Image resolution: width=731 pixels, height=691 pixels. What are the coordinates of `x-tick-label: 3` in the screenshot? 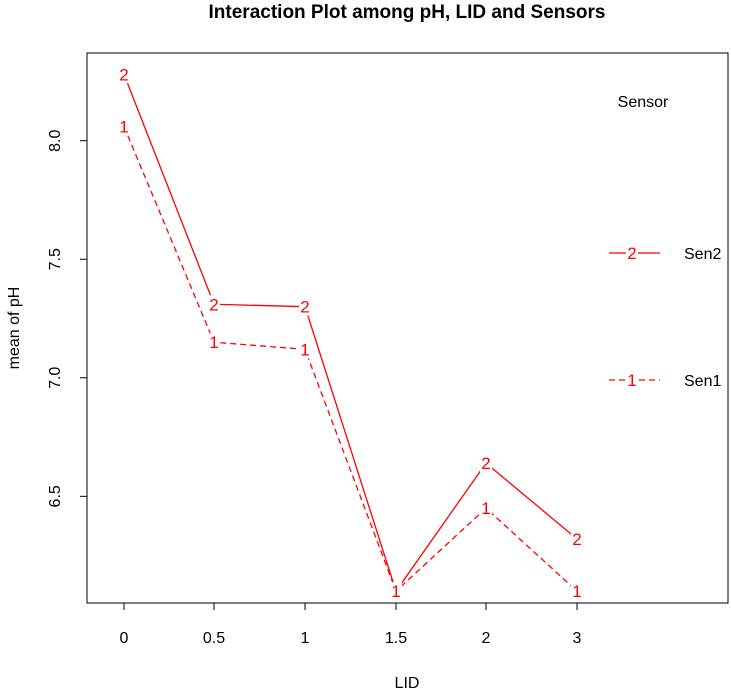 It's located at (577, 638).